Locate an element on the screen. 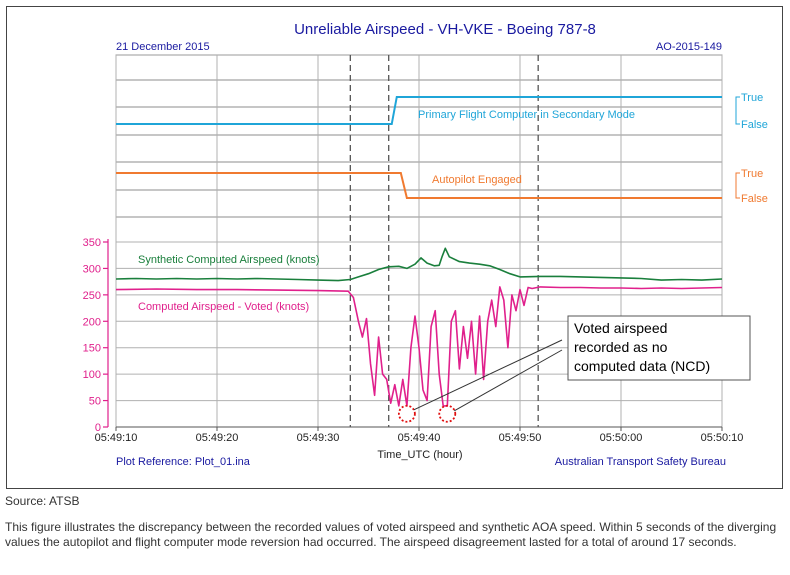 This screenshot has width=790, height=575. annotation-box is located at coordinates (659, 348).